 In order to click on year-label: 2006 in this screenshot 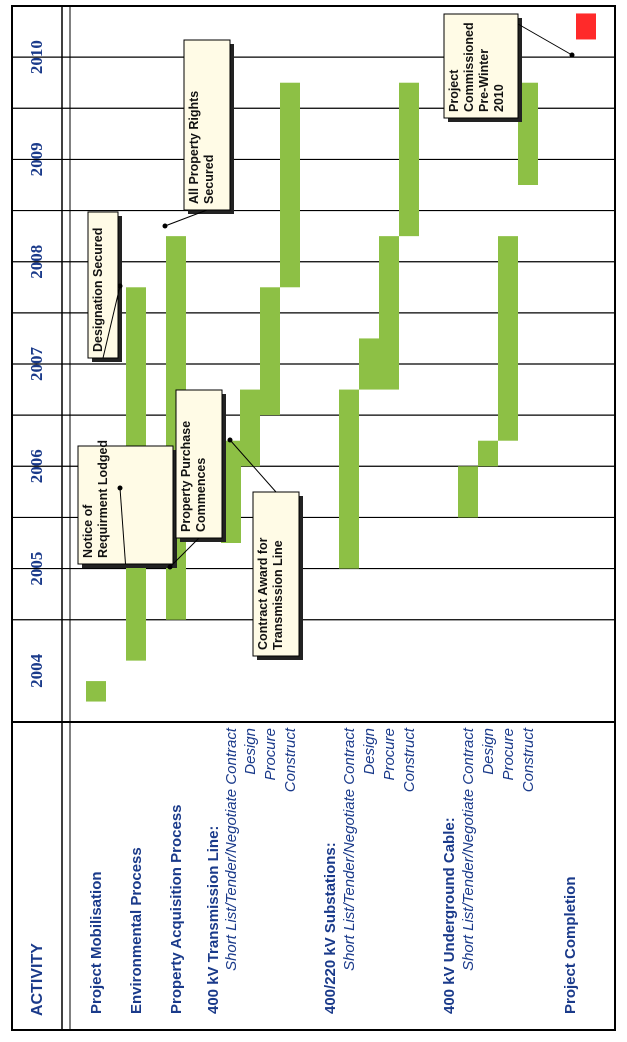, I will do `click(36, 466)`.